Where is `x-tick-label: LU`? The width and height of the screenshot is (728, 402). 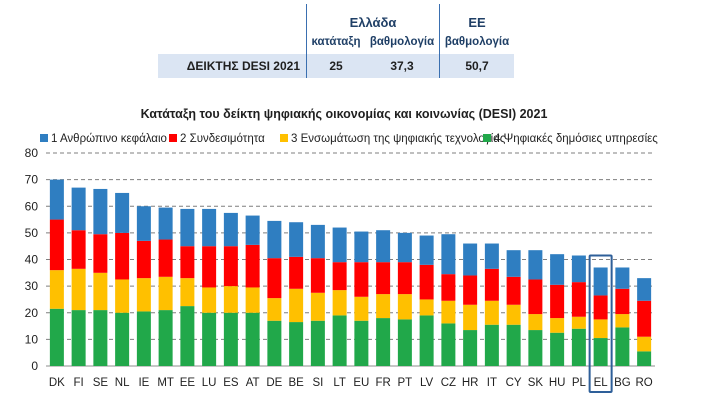 x-tick-label: LU is located at coordinates (209, 383).